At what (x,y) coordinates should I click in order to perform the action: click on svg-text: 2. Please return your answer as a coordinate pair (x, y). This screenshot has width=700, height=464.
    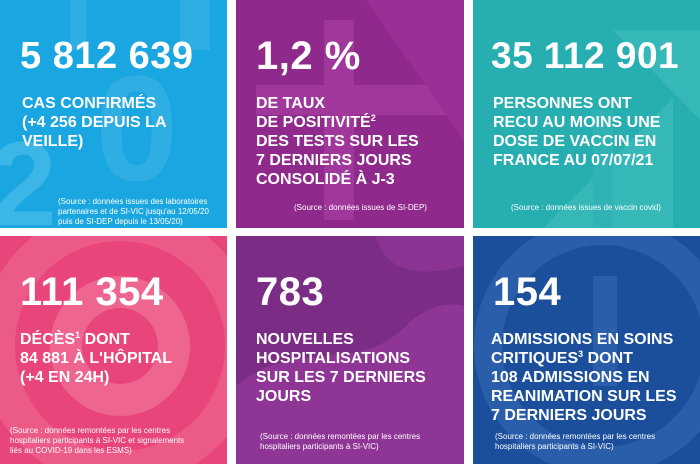
    Looking at the image, I should click on (28, 172).